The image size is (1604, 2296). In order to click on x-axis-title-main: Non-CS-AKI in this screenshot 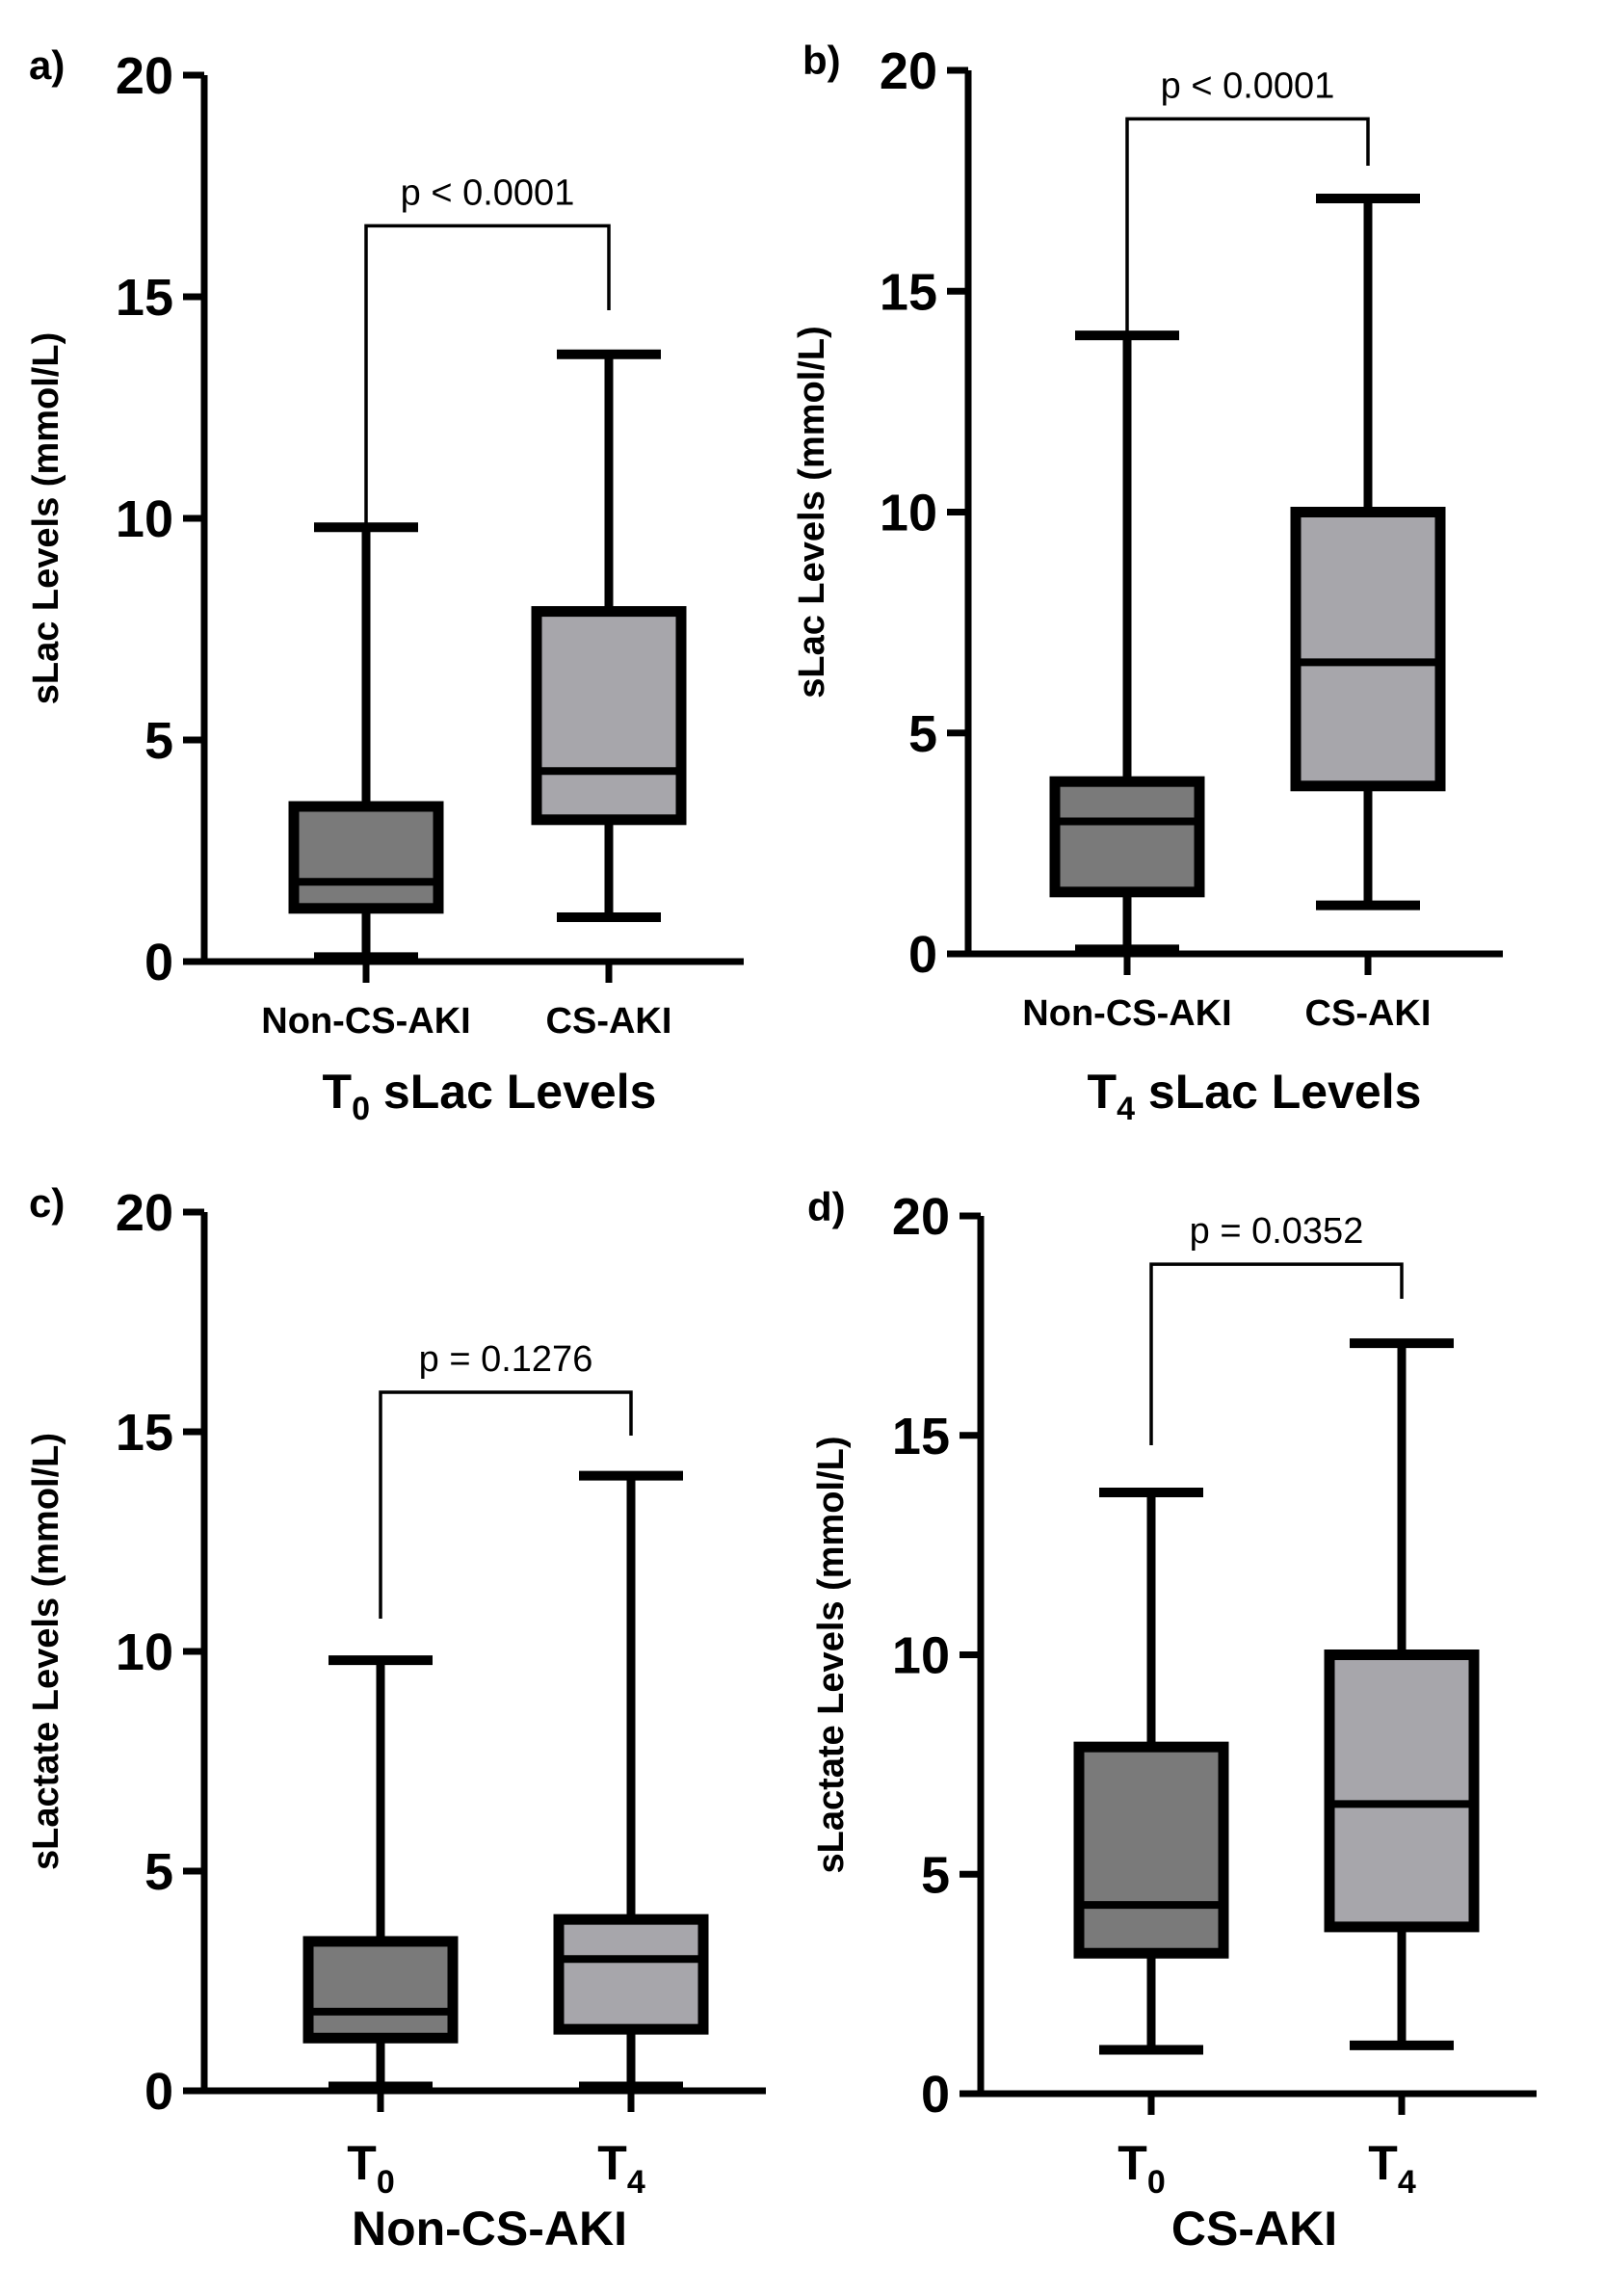, I will do `click(489, 2229)`.